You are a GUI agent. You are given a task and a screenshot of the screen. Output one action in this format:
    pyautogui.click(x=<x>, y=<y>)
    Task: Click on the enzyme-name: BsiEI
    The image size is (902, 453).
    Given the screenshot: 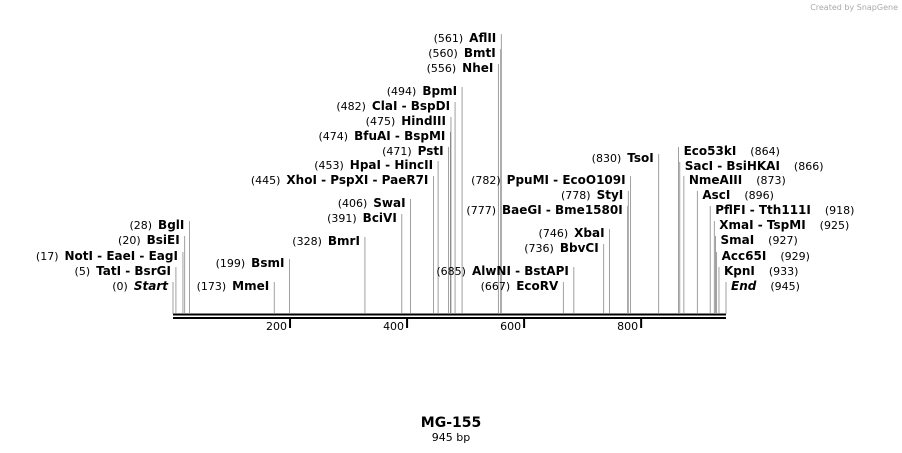 What is the action you would take?
    pyautogui.click(x=163, y=240)
    